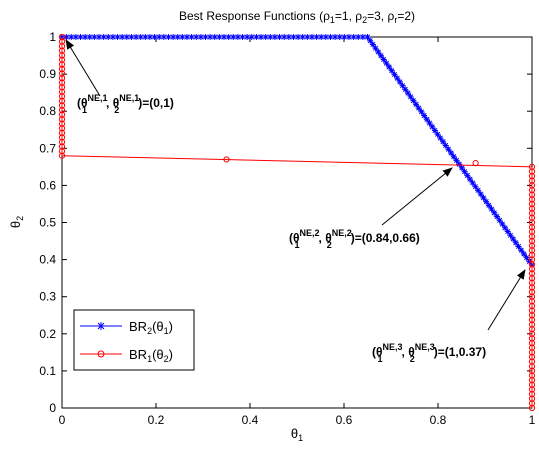  I want to click on y-tick-label: 0.8, so click(47, 111).